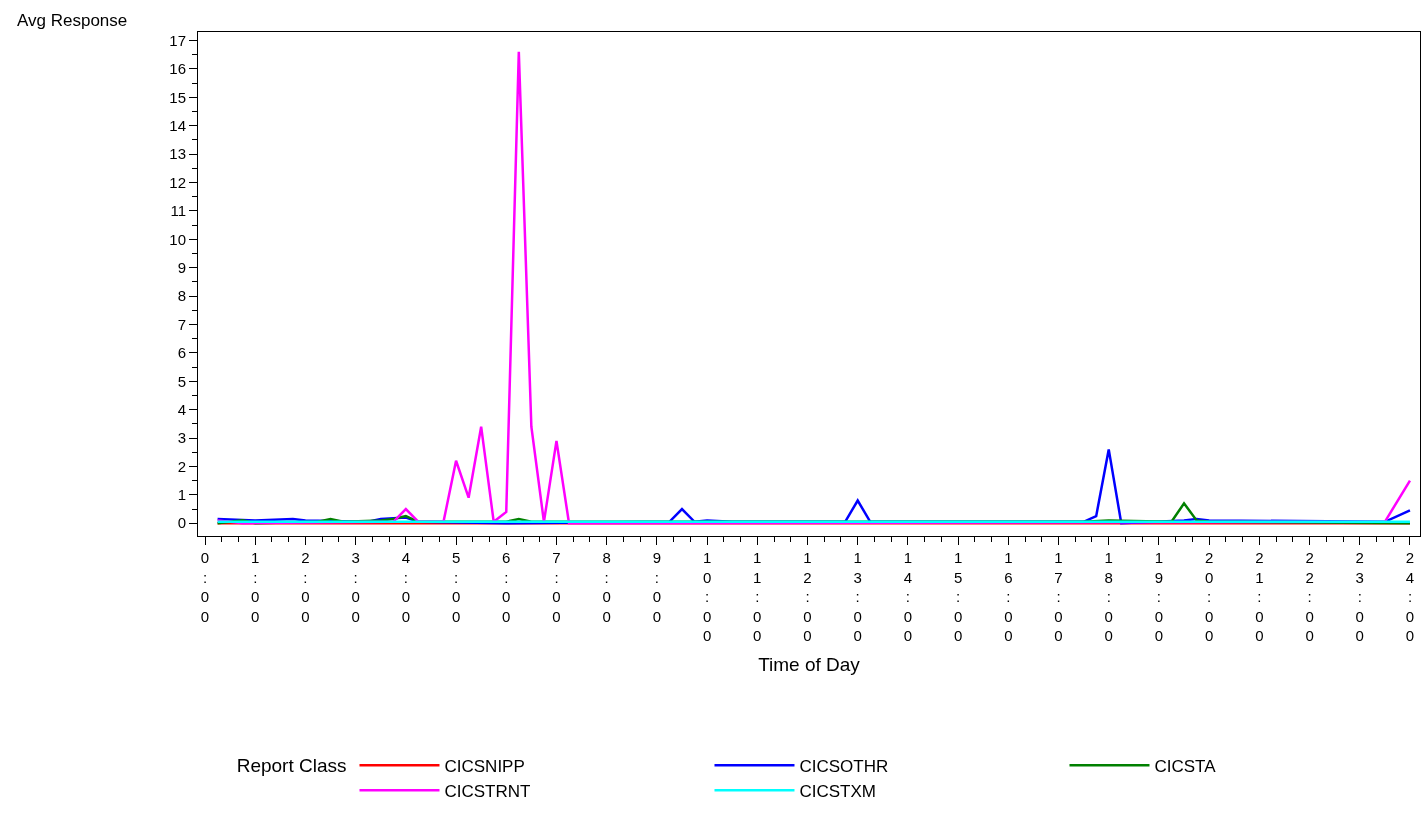  What do you see at coordinates (1259, 596) in the screenshot?
I see `x-tick-label: 21:00` at bounding box center [1259, 596].